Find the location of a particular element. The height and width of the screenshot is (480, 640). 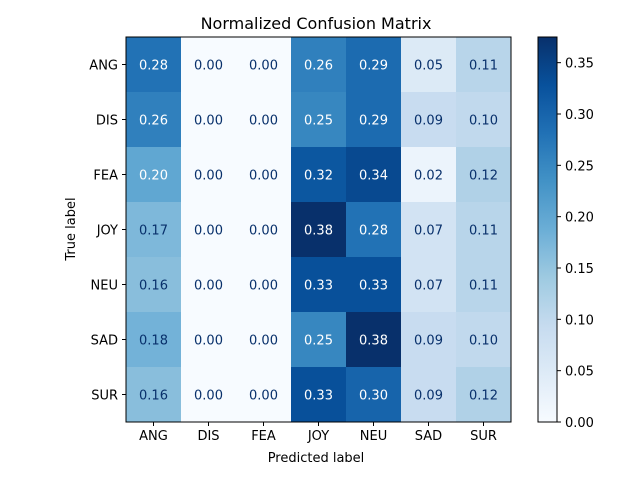

x-tick-label: NEU is located at coordinates (373, 436).